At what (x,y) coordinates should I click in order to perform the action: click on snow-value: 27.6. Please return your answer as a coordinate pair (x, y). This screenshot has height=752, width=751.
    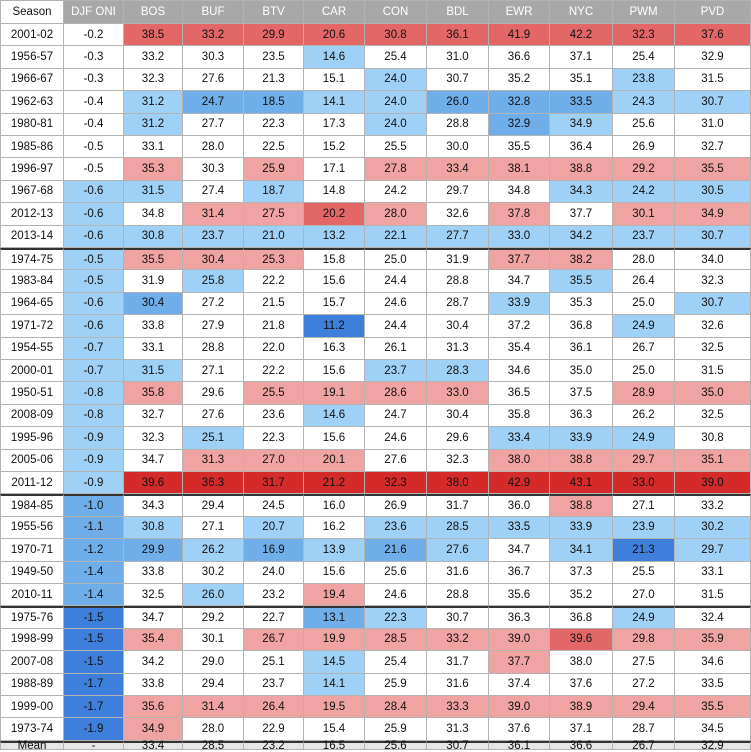
    Looking at the image, I should click on (213, 416).